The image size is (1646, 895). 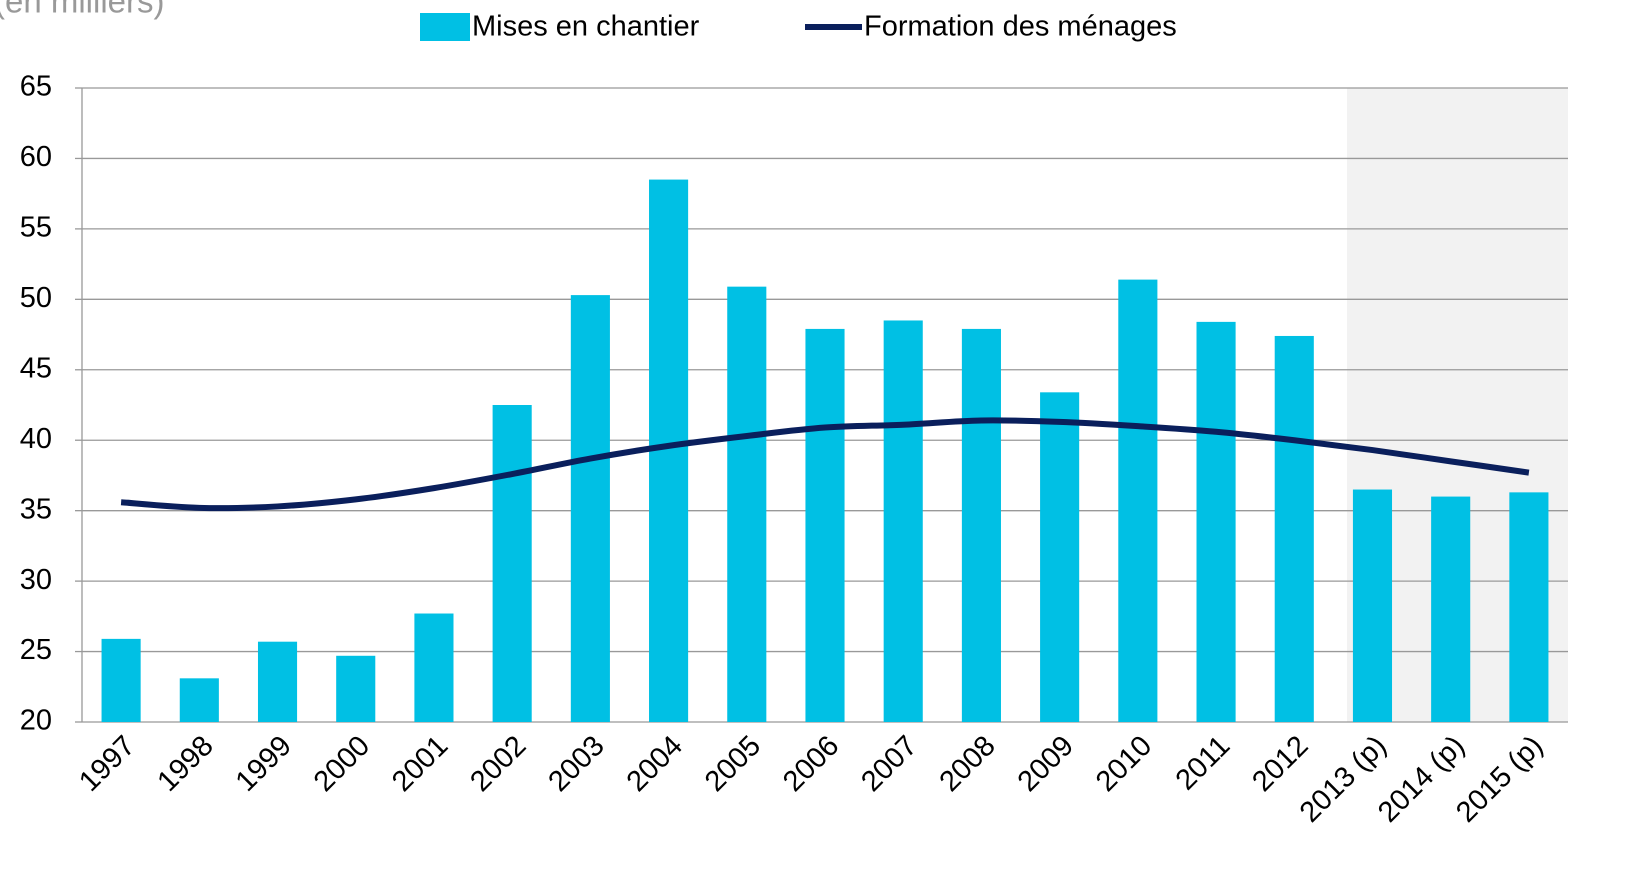 What do you see at coordinates (1499, 779) in the screenshot?
I see `x-tick-label: 2015 (p)` at bounding box center [1499, 779].